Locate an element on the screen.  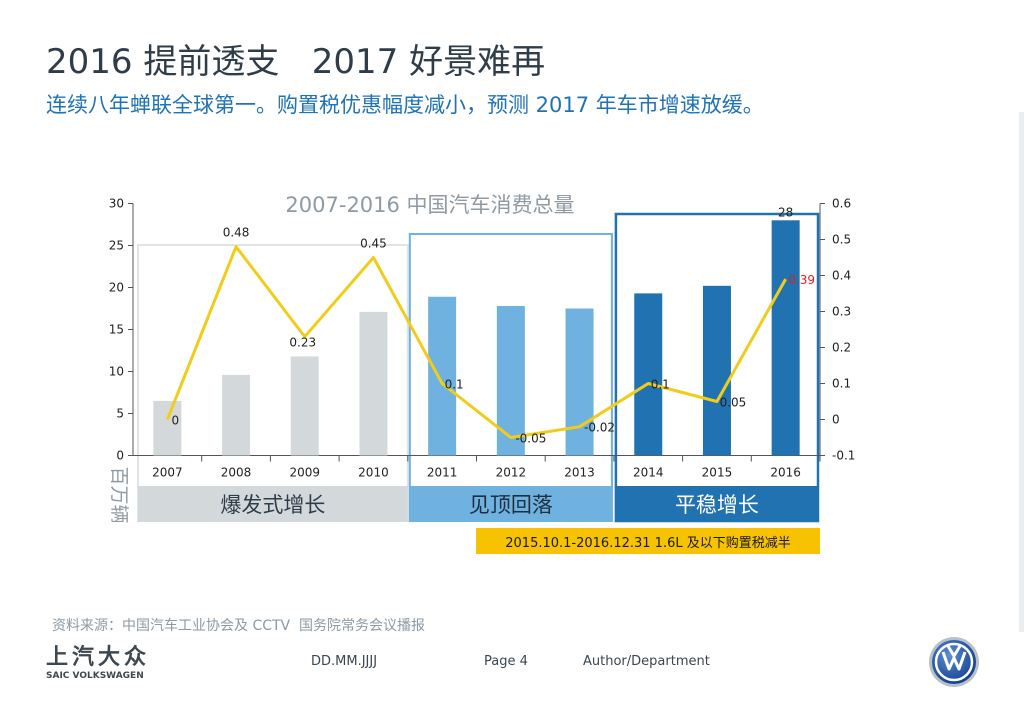
annotation-text: 2015.10.1-2016.12.31 1.6L 及以下购置税减半 is located at coordinates (647, 543).